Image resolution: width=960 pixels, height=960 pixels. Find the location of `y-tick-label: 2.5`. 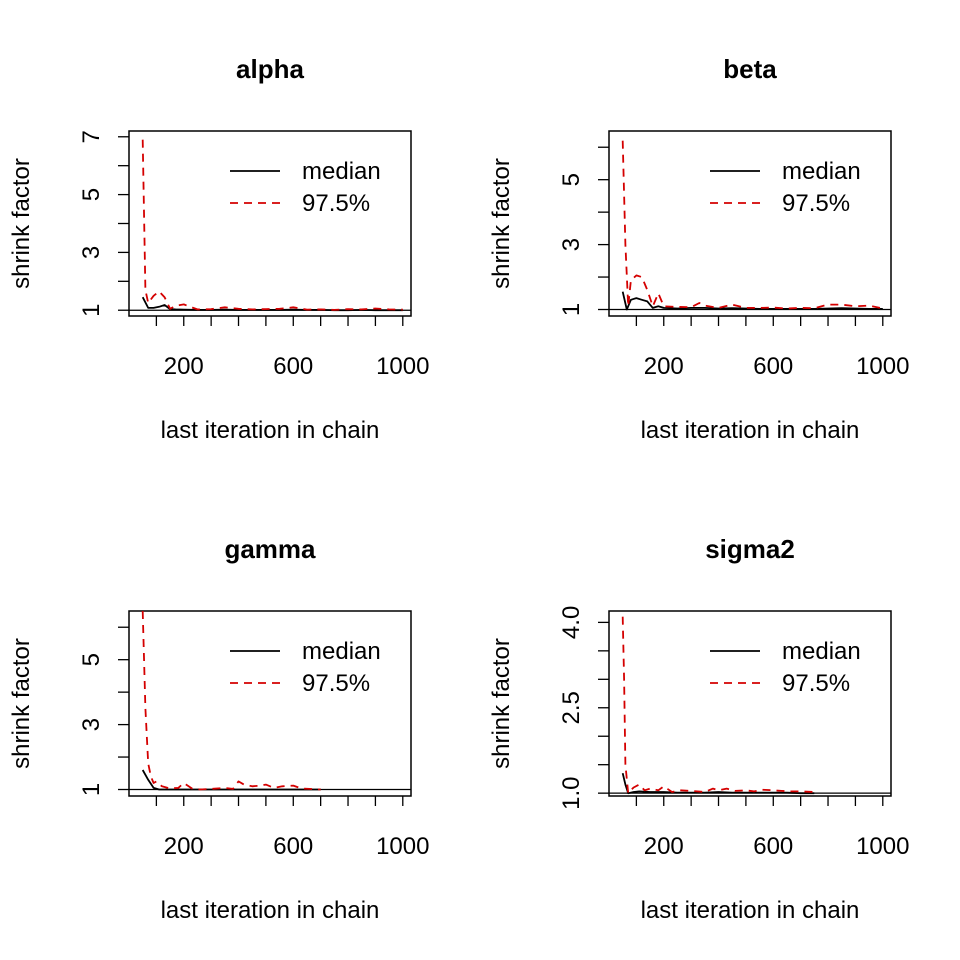

y-tick-label: 2.5 is located at coordinates (571, 707).